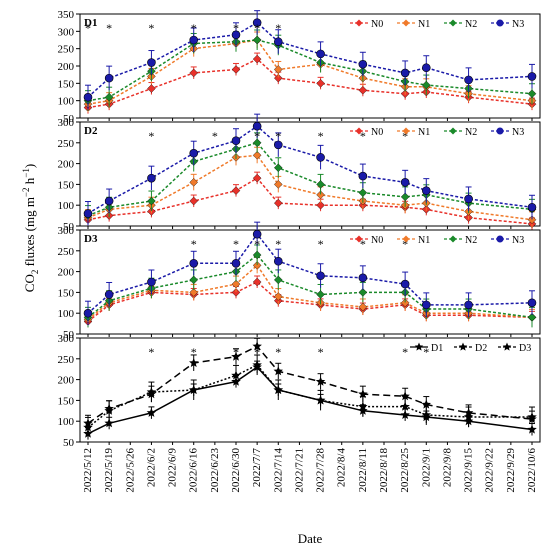 The width and height of the screenshot is (550, 553). Describe the element at coordinates (511, 470) in the screenshot. I see `x-tick-label: 2022/9/29` at that location.